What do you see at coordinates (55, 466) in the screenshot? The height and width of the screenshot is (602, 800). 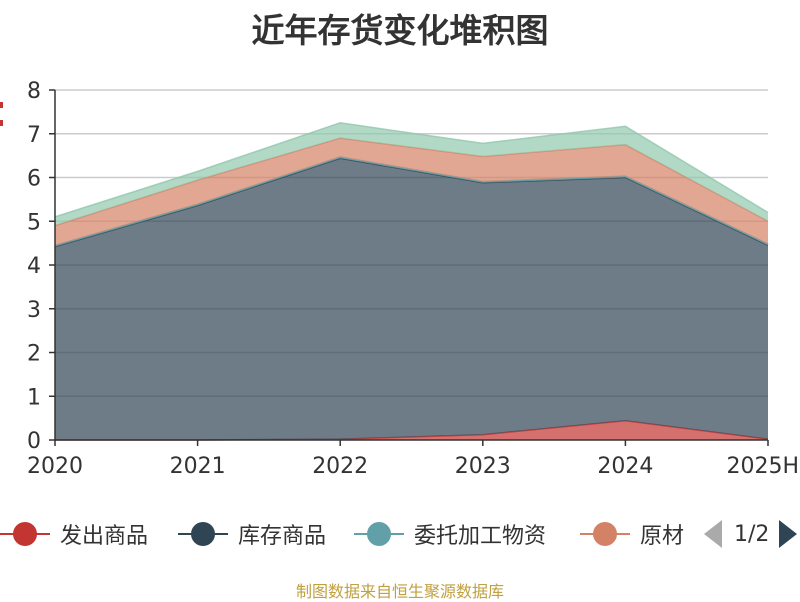 I see `x-tick-label: 2020` at bounding box center [55, 466].